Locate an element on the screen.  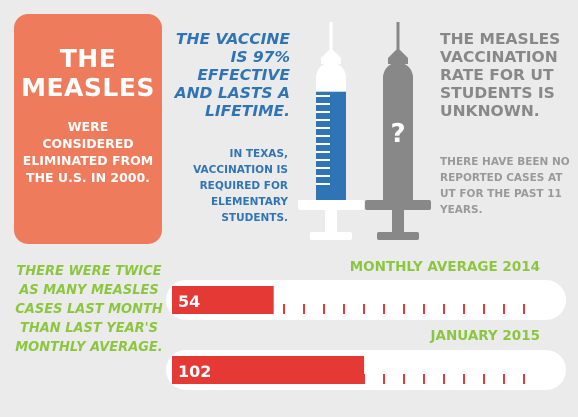
bar-label-2015: JANUARY 2015 is located at coordinates (485, 336).